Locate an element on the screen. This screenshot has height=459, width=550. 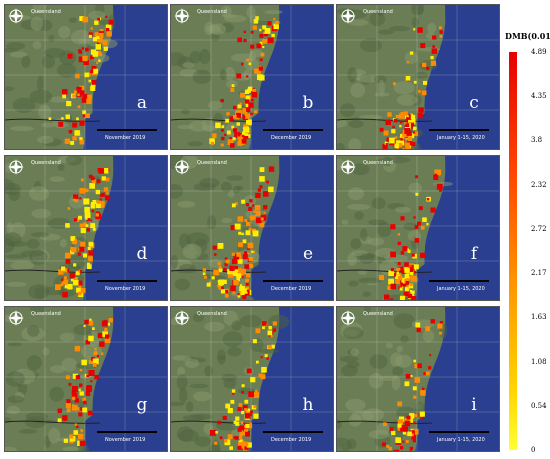
map-panel-a: Queensland November 2019 a is located at coordinates (86, 77).